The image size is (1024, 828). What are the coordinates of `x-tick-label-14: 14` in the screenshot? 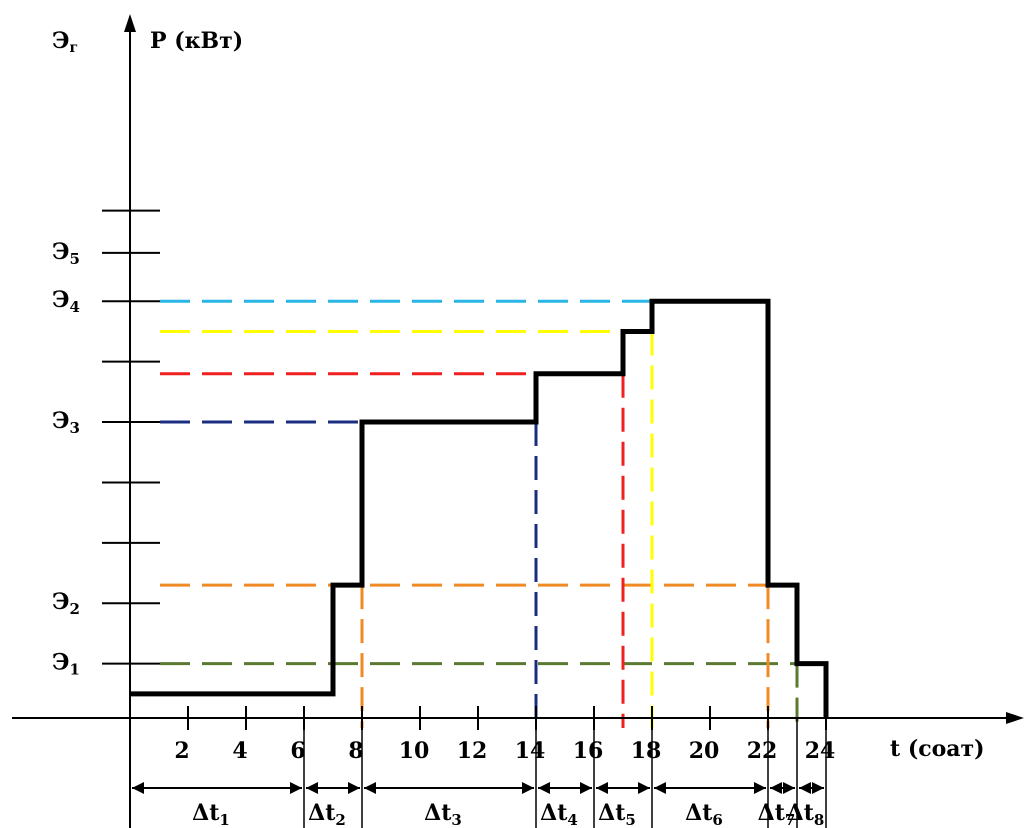 It's located at (530, 751).